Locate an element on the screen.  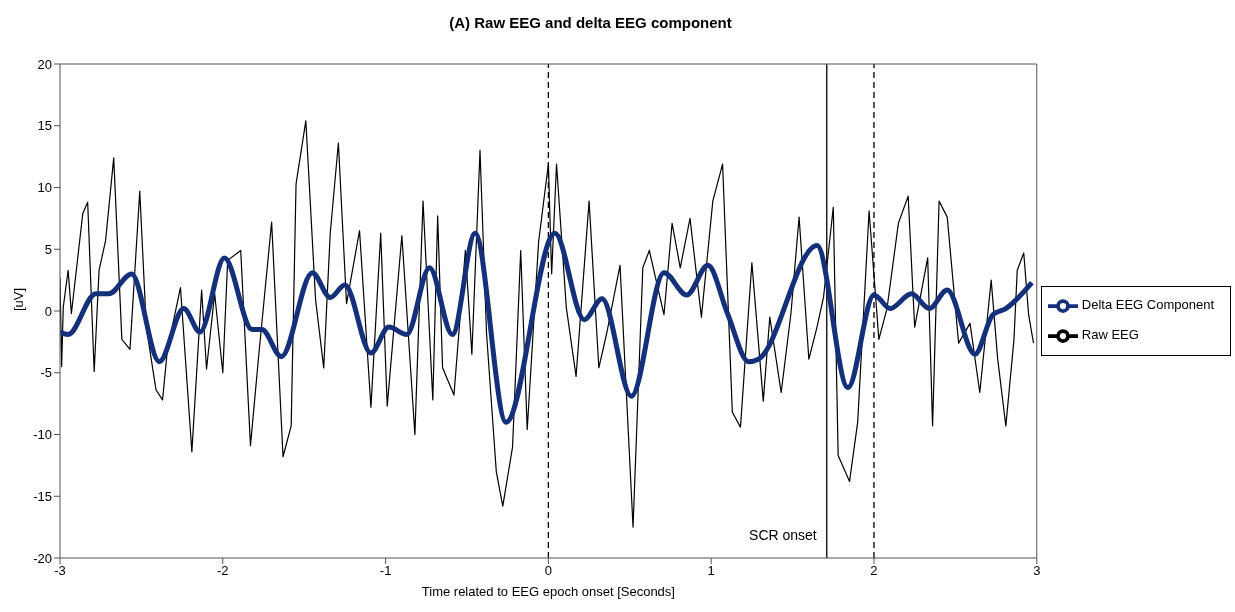
y-tick-label: 15 is located at coordinates (44, 126).